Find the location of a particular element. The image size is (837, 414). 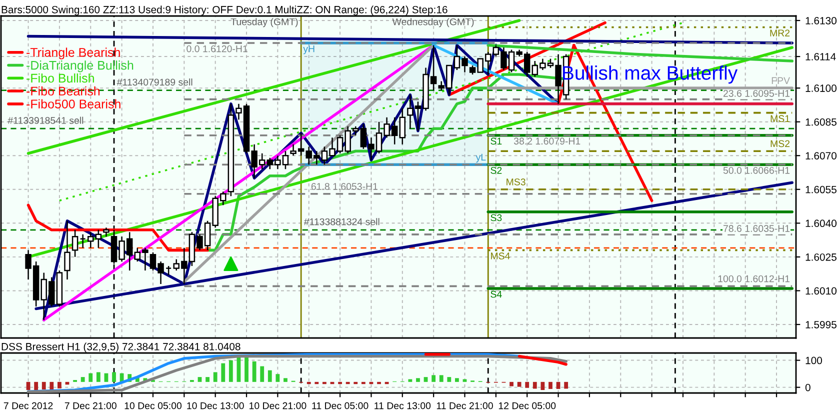

series-label: 0.0 1.6120-H1 is located at coordinates (217, 48).